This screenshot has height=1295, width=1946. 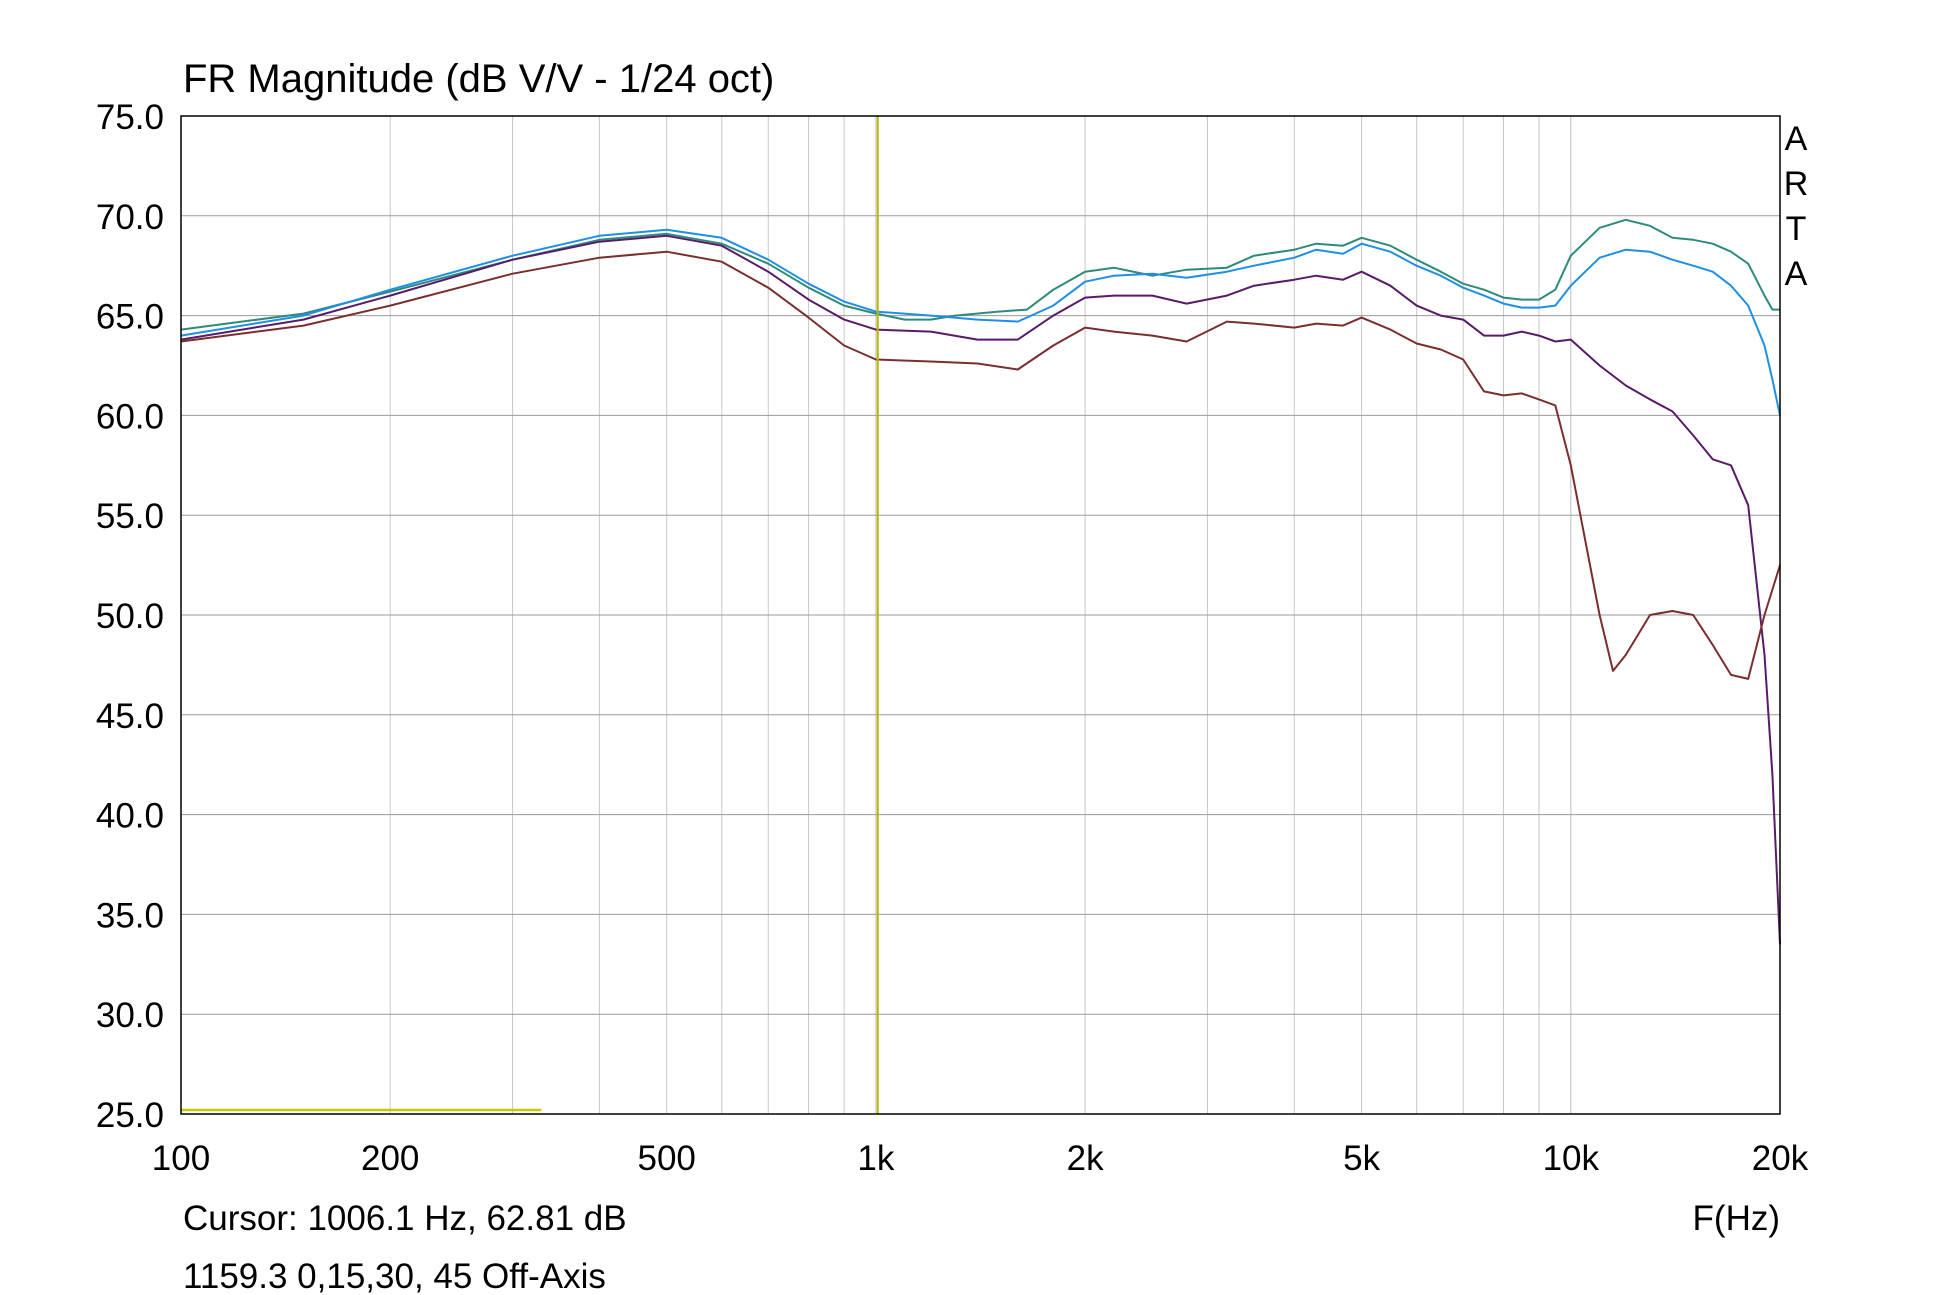 I want to click on y-tick-label: 70.0, so click(x=130, y=217).